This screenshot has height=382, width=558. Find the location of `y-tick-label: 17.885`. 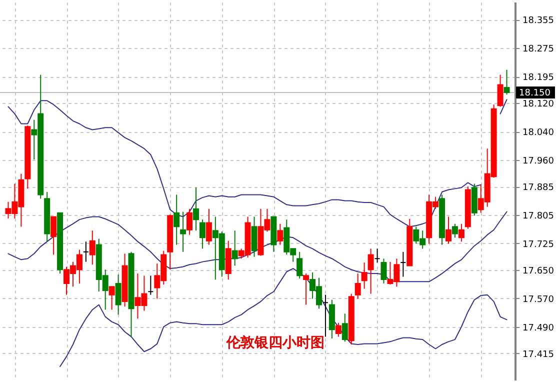

y-tick-label: 17.885 is located at coordinates (538, 188).